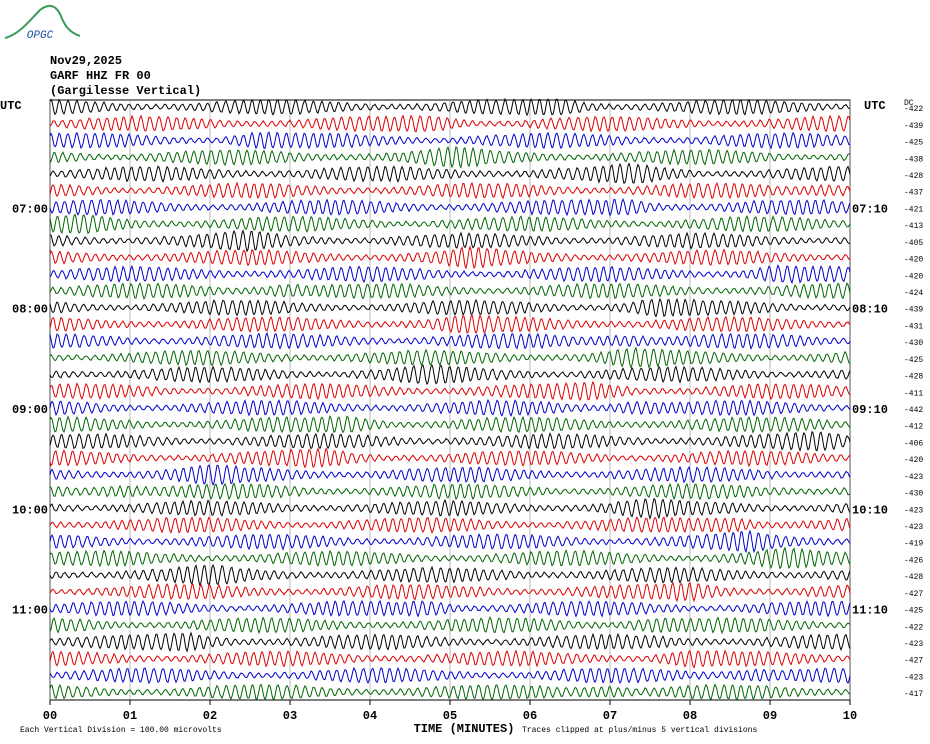 The width and height of the screenshot is (930, 744). I want to click on x-tick-label: 04, so click(370, 716).